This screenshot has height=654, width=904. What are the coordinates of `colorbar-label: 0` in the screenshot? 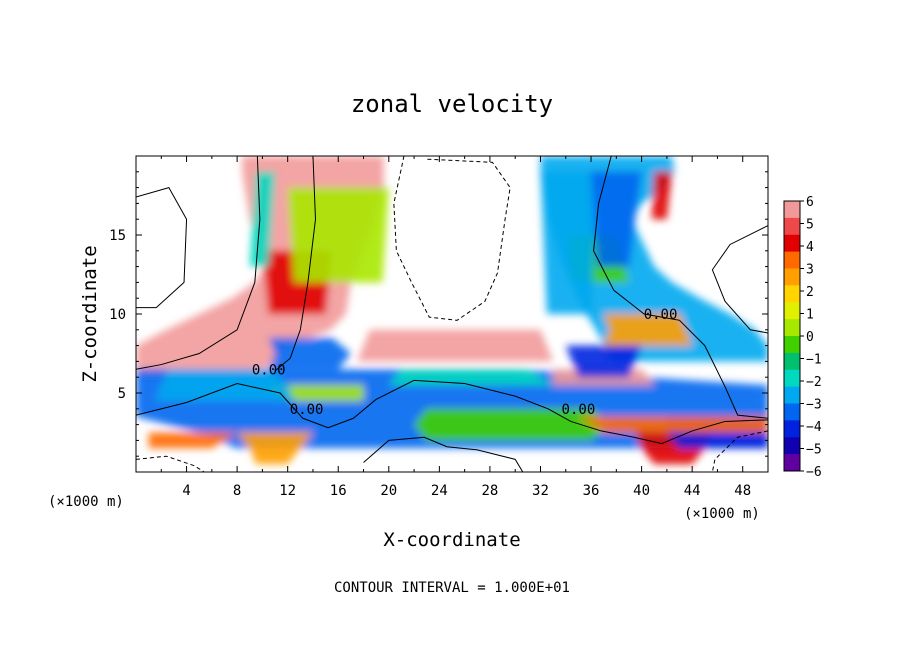 It's located at (810, 337).